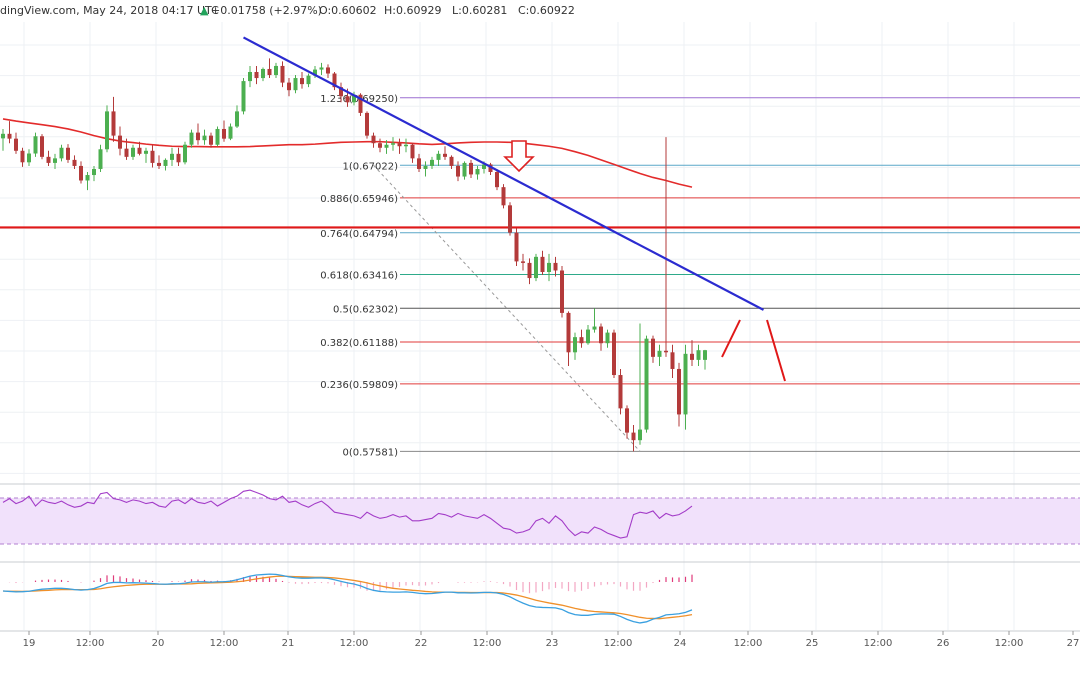  What do you see at coordinates (519, 156) in the screenshot?
I see `down-arrow-icon` at bounding box center [519, 156].